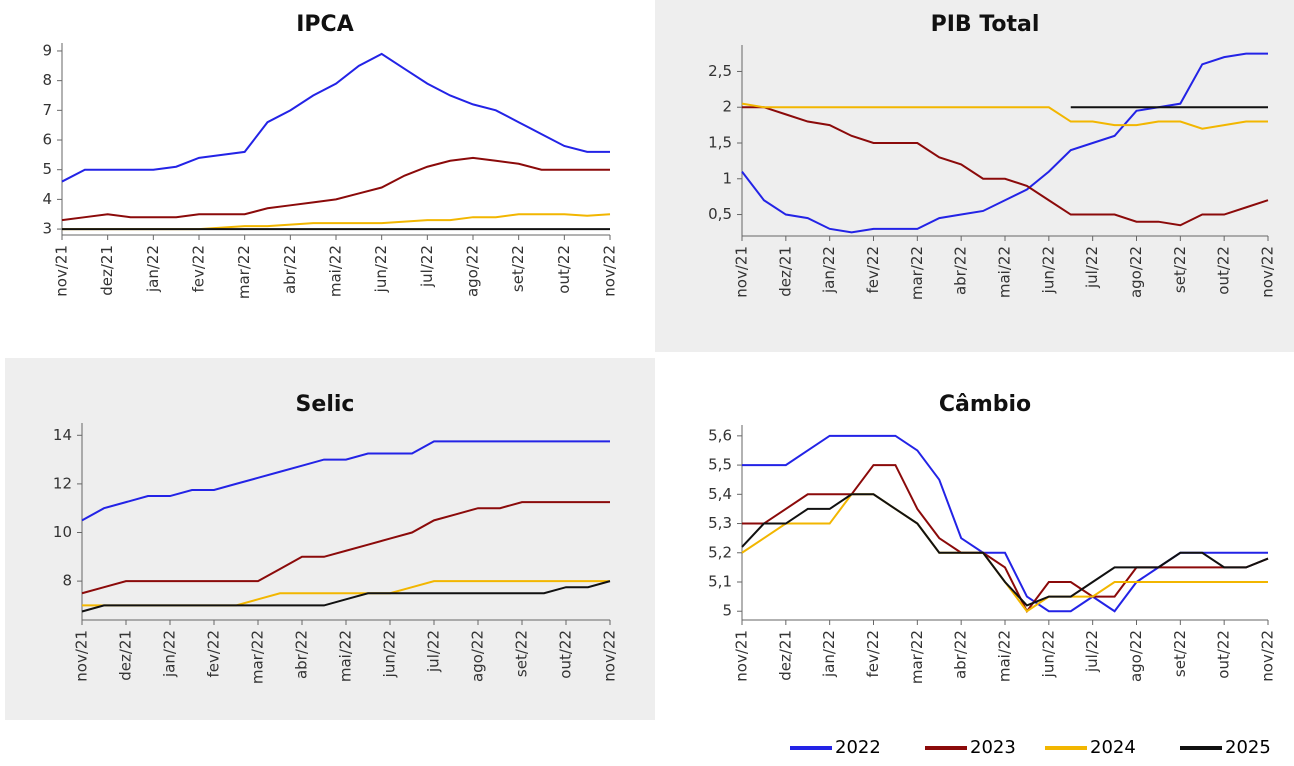  Describe the element at coordinates (720, 523) in the screenshot. I see `y-tick-label: 5,3` at that location.